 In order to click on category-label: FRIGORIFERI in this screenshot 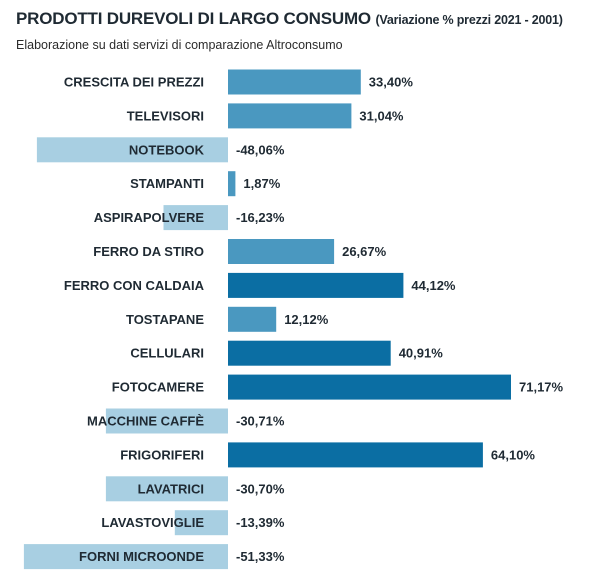, I will do `click(162, 454)`.